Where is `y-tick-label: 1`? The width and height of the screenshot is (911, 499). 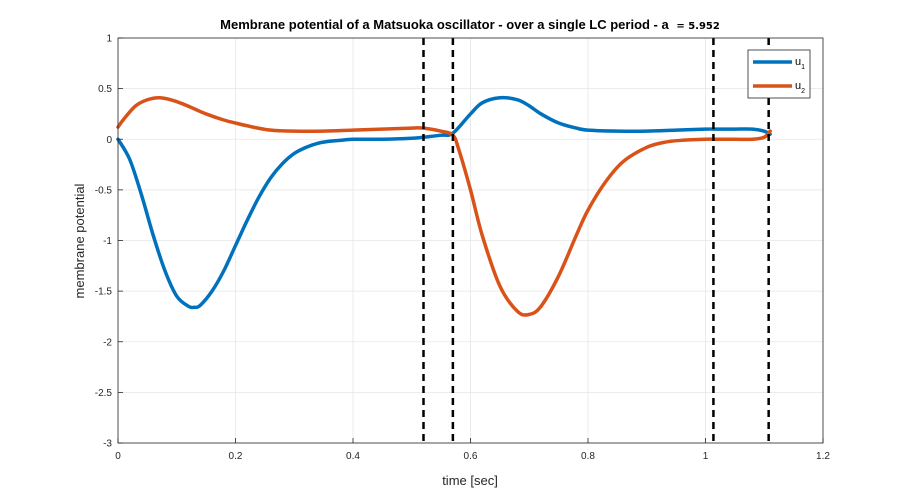
y-tick-label: 1 is located at coordinates (109, 39).